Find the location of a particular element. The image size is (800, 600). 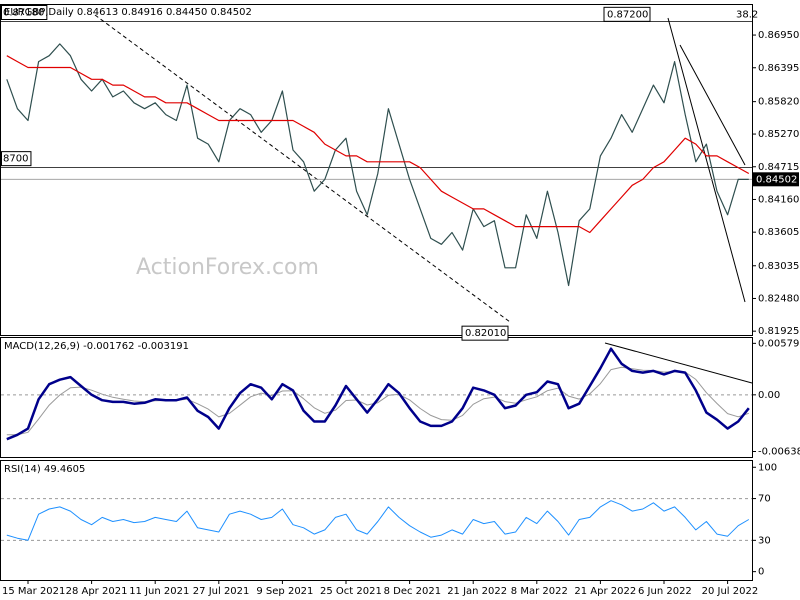

x-tick-label: 27 Jul 2021 is located at coordinates (221, 591).